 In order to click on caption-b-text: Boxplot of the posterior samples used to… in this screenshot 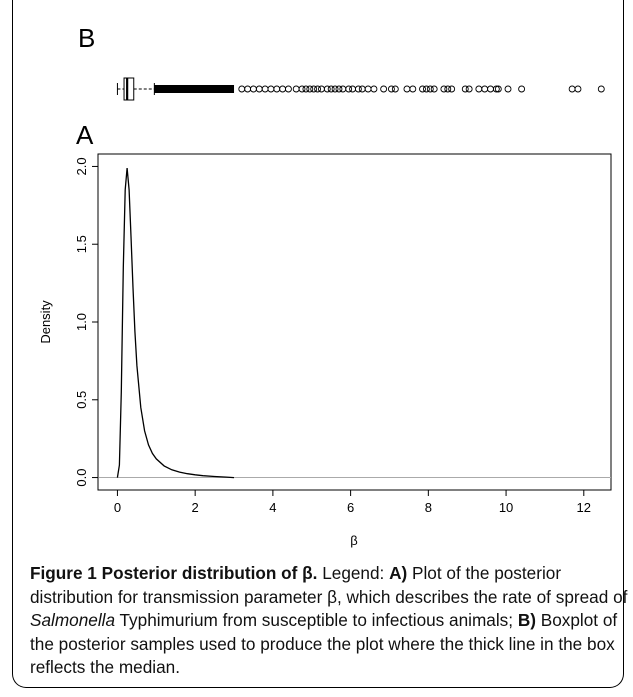, I will do `click(324, 643)`.